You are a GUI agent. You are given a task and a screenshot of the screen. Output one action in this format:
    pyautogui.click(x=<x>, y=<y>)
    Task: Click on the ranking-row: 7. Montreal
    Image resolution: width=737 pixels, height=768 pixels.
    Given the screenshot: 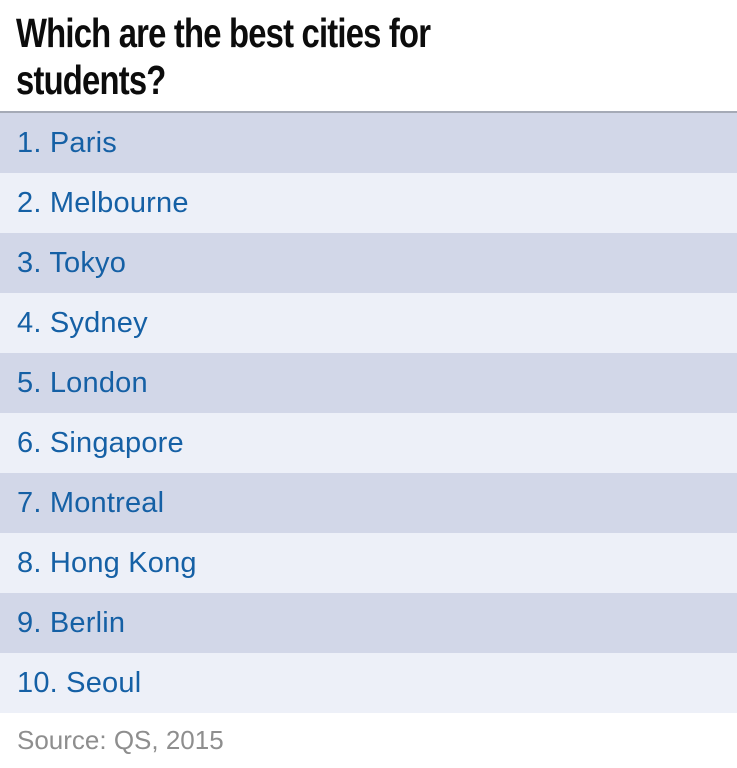 What is the action you would take?
    pyautogui.click(x=368, y=503)
    